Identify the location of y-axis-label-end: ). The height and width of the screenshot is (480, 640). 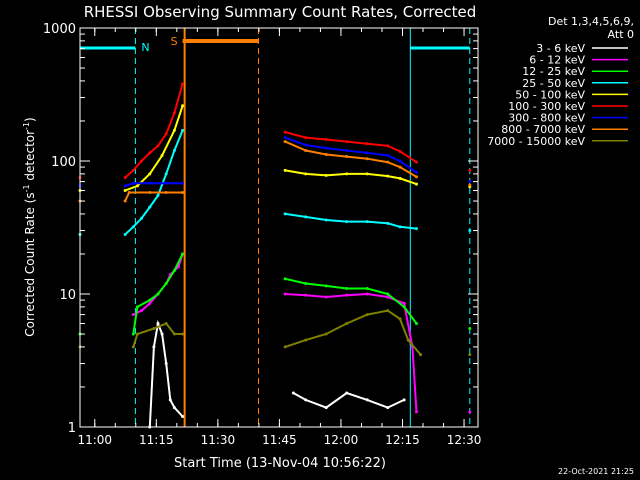
(30, 119).